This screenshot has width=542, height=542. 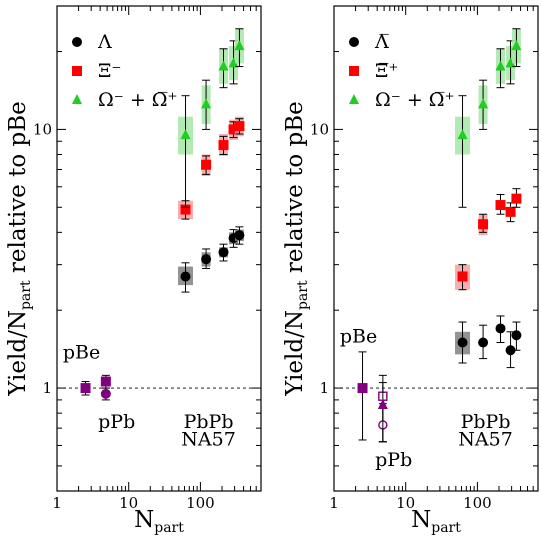 I want to click on series-Λ̅, so click(x=488, y=342).